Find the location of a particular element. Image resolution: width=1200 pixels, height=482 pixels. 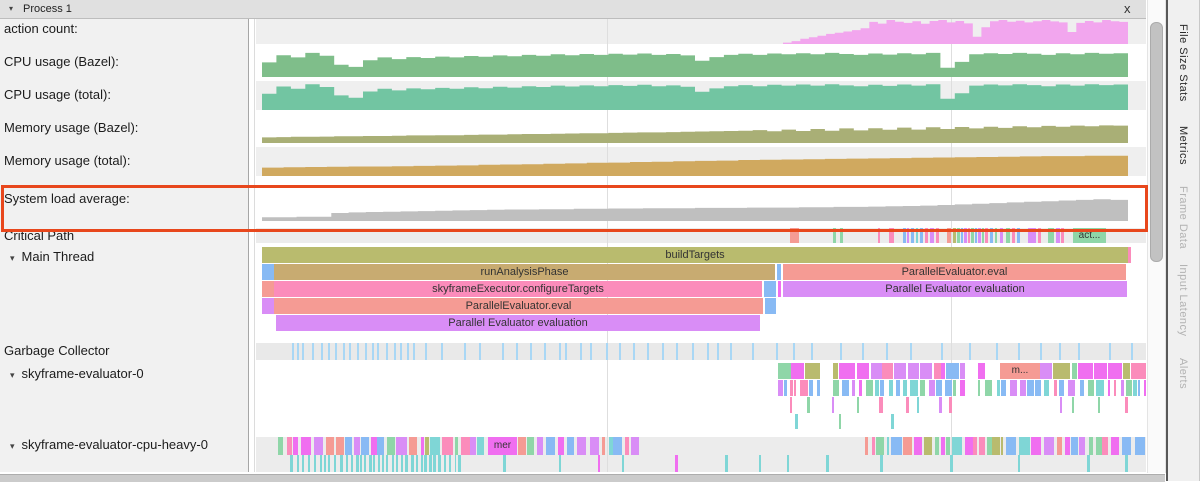

collapse-triangle-icon: ▾ is located at coordinates (12, 375).